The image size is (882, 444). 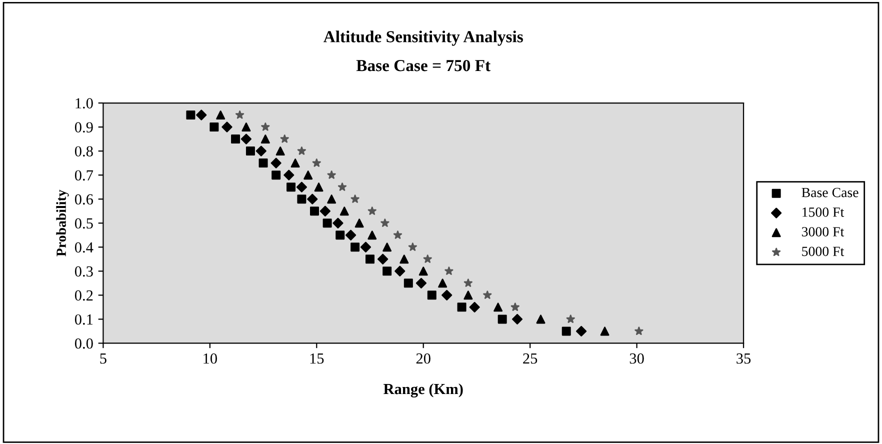 What do you see at coordinates (530, 358) in the screenshot?
I see `x-tick-label: 25` at bounding box center [530, 358].